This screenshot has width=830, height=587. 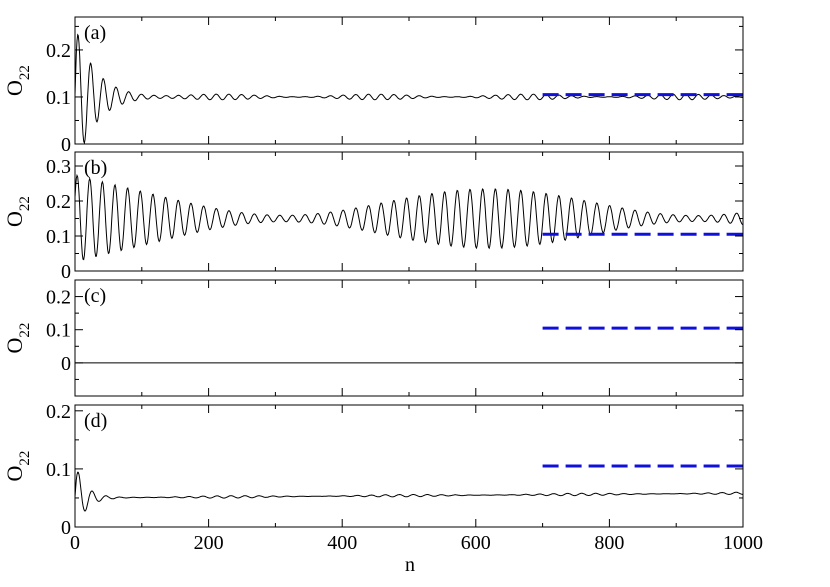 What do you see at coordinates (209, 543) in the screenshot?
I see `x-tick-label: 200` at bounding box center [209, 543].